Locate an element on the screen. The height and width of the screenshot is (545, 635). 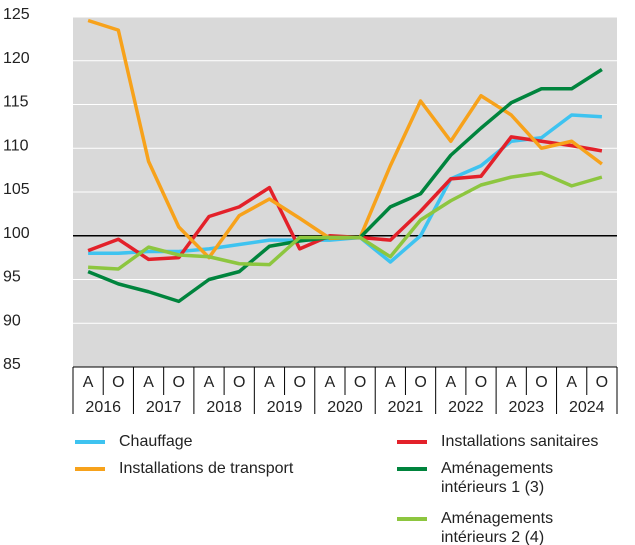
x-group-label: 2023 is located at coordinates (527, 407).